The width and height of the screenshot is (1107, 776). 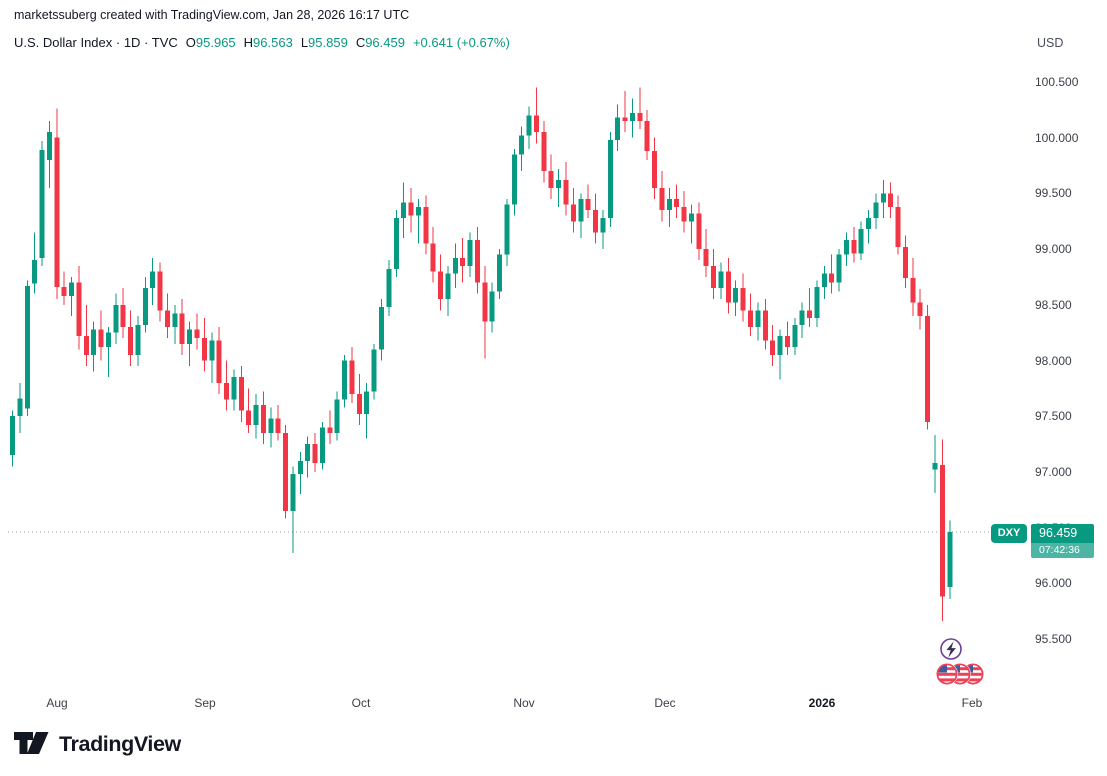 What do you see at coordinates (97, 744) in the screenshot?
I see `tradingview-logo: TradingView` at bounding box center [97, 744].